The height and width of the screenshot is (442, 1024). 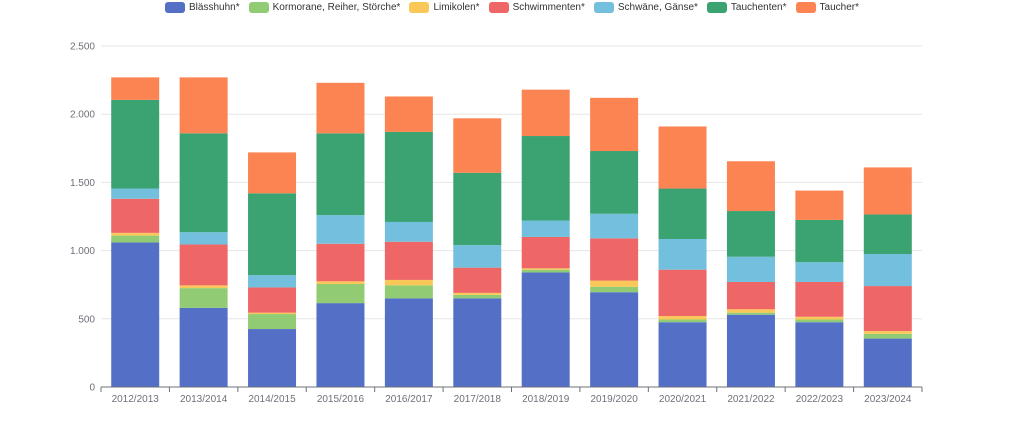 I want to click on x-tick-label: 2012/2013, so click(x=136, y=399).